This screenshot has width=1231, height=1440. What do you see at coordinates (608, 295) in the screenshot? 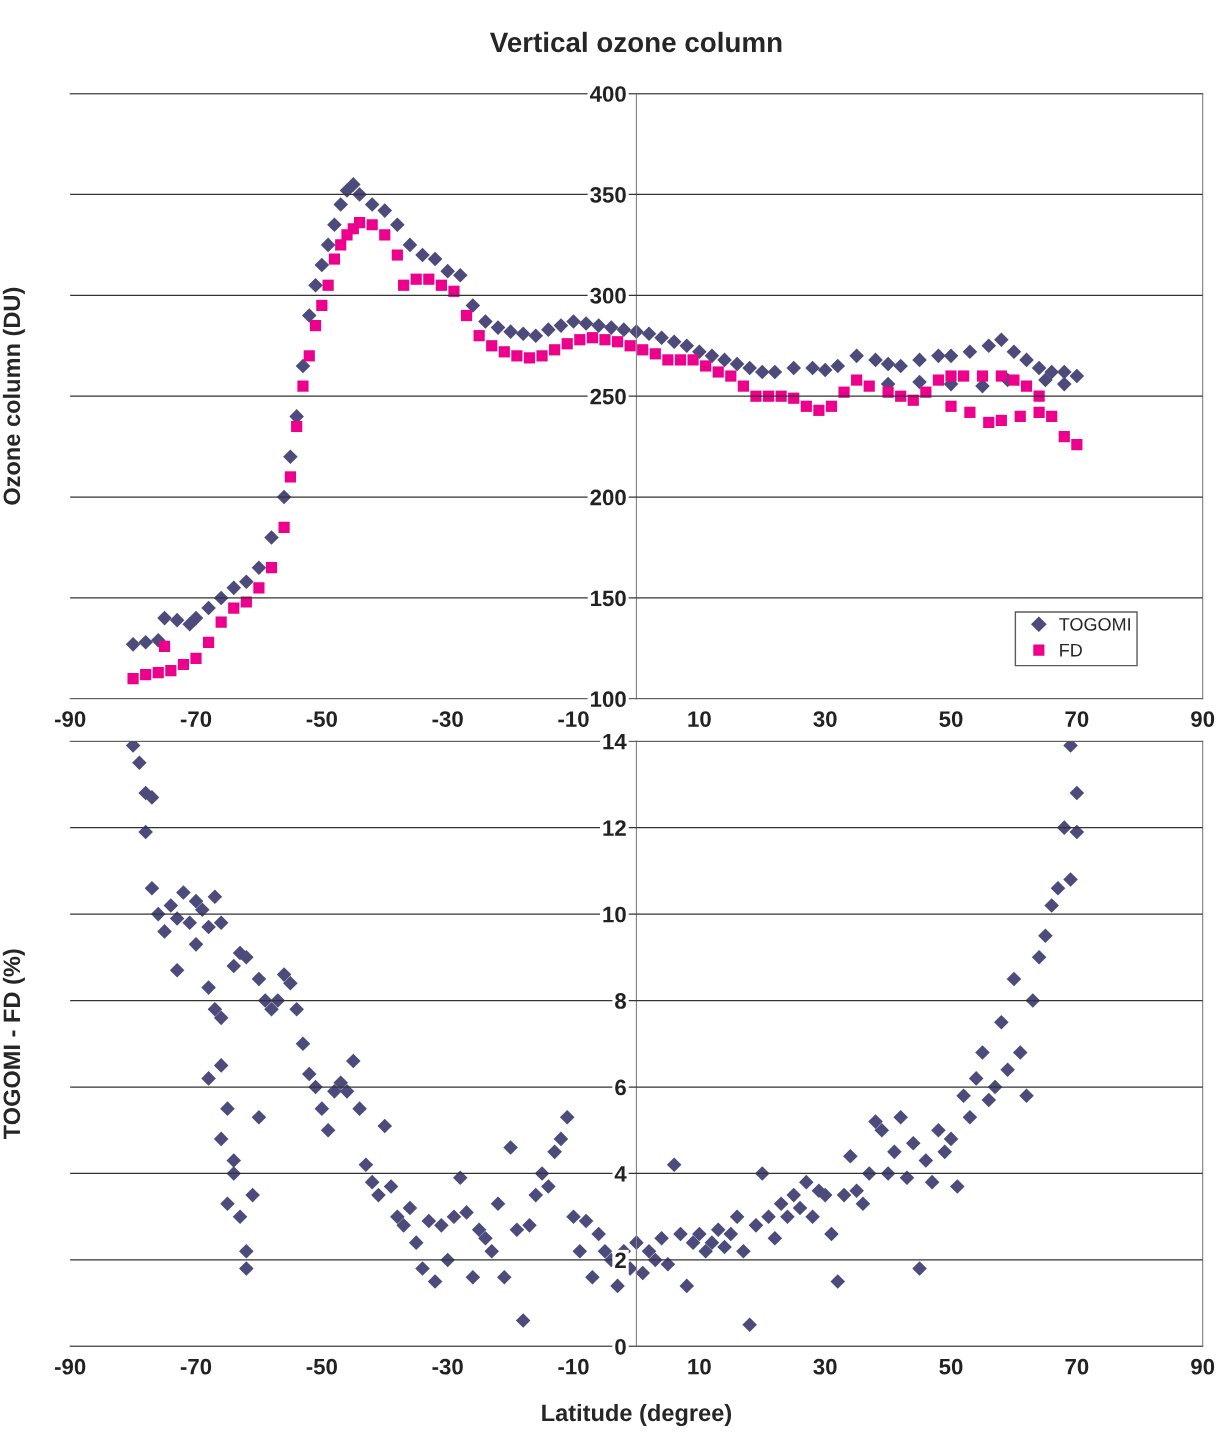
I see `y-tick-label: 300` at bounding box center [608, 295].